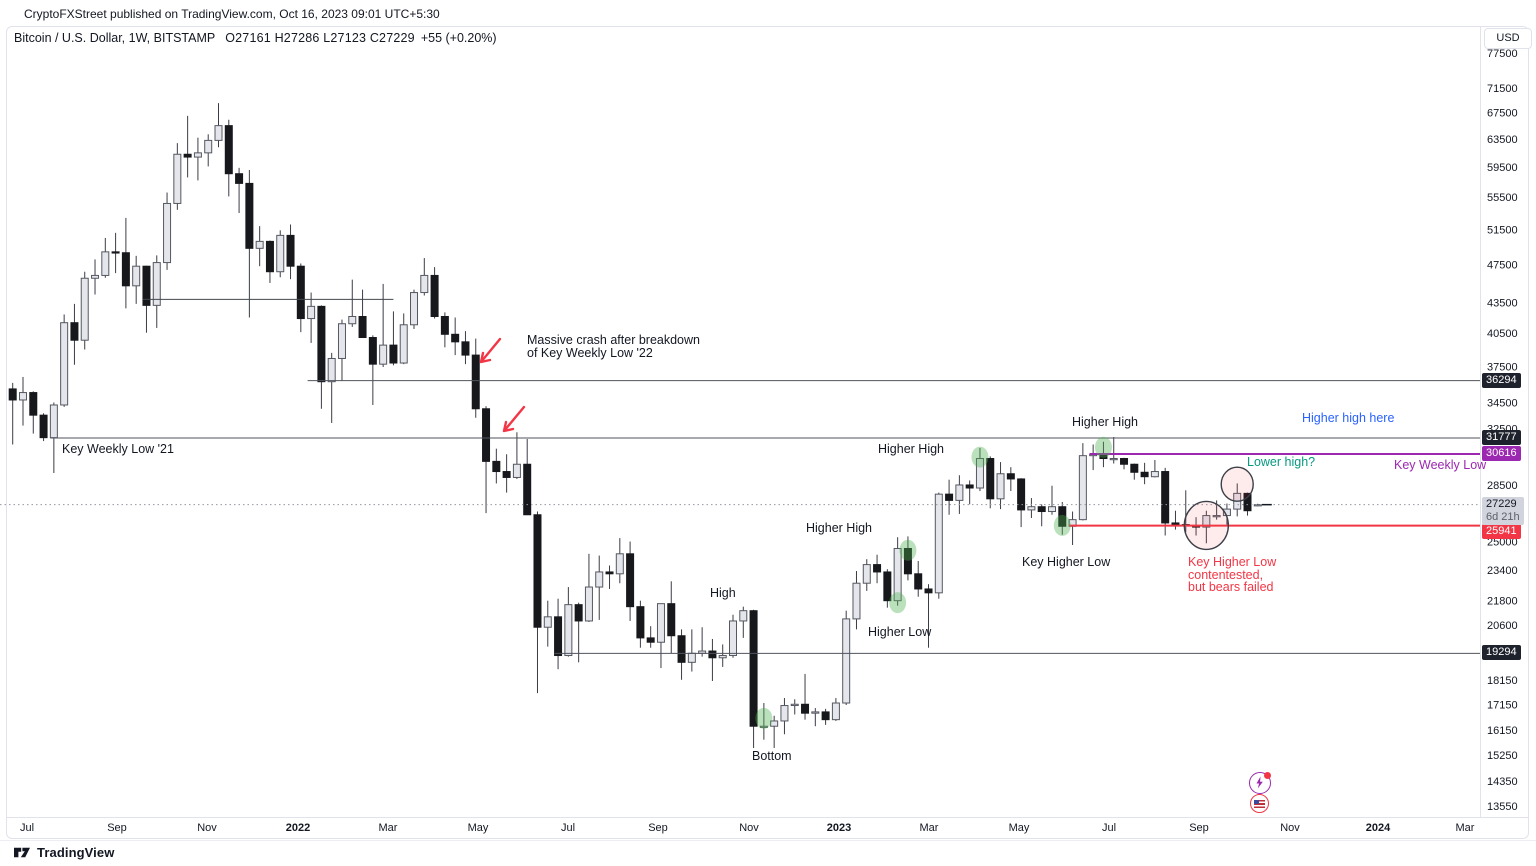  I want to click on price-tick-label: 17150, so click(1502, 705).